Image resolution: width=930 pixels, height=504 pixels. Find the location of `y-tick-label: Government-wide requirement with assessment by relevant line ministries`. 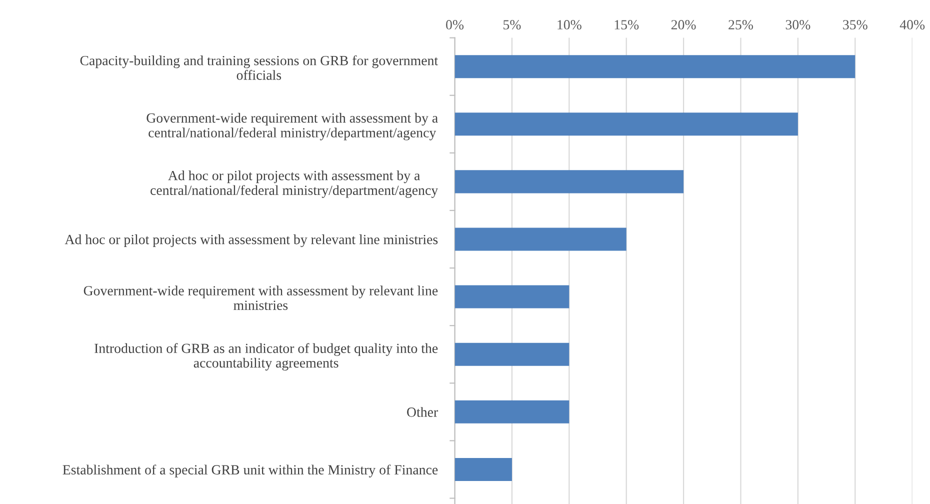

y-tick-label: Government-wide requirement with assessment by relevant line ministries is located at coordinates (261, 298).